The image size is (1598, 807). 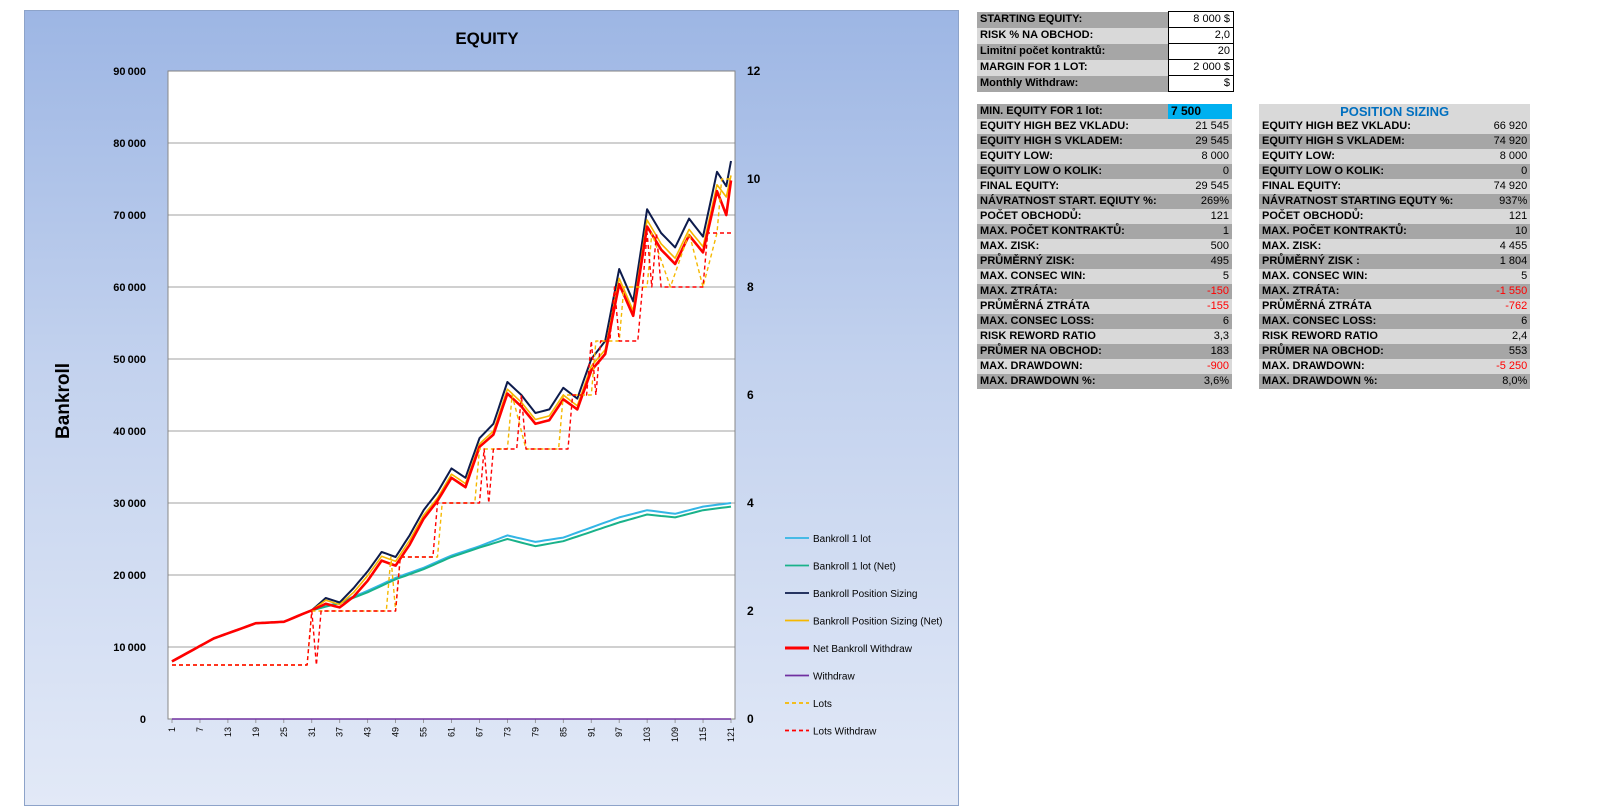 I want to click on row-value: 7 500, so click(x=1200, y=111).